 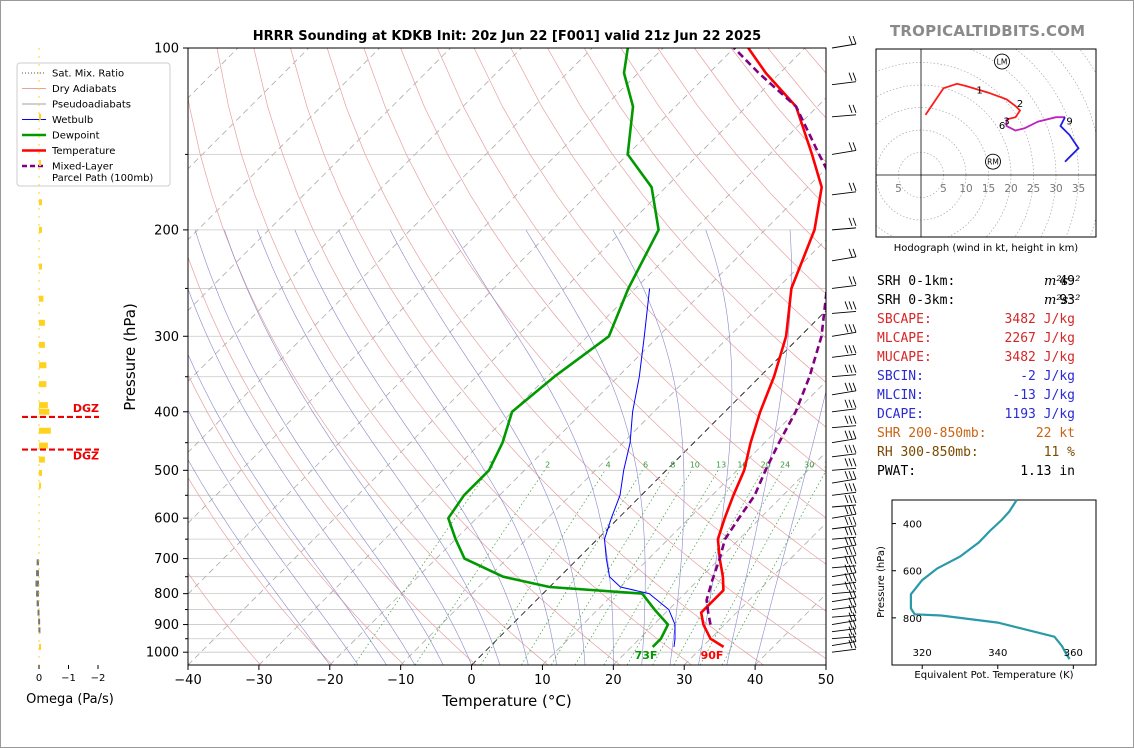 I want to click on hodograph-trace, so click(x=973, y=101).